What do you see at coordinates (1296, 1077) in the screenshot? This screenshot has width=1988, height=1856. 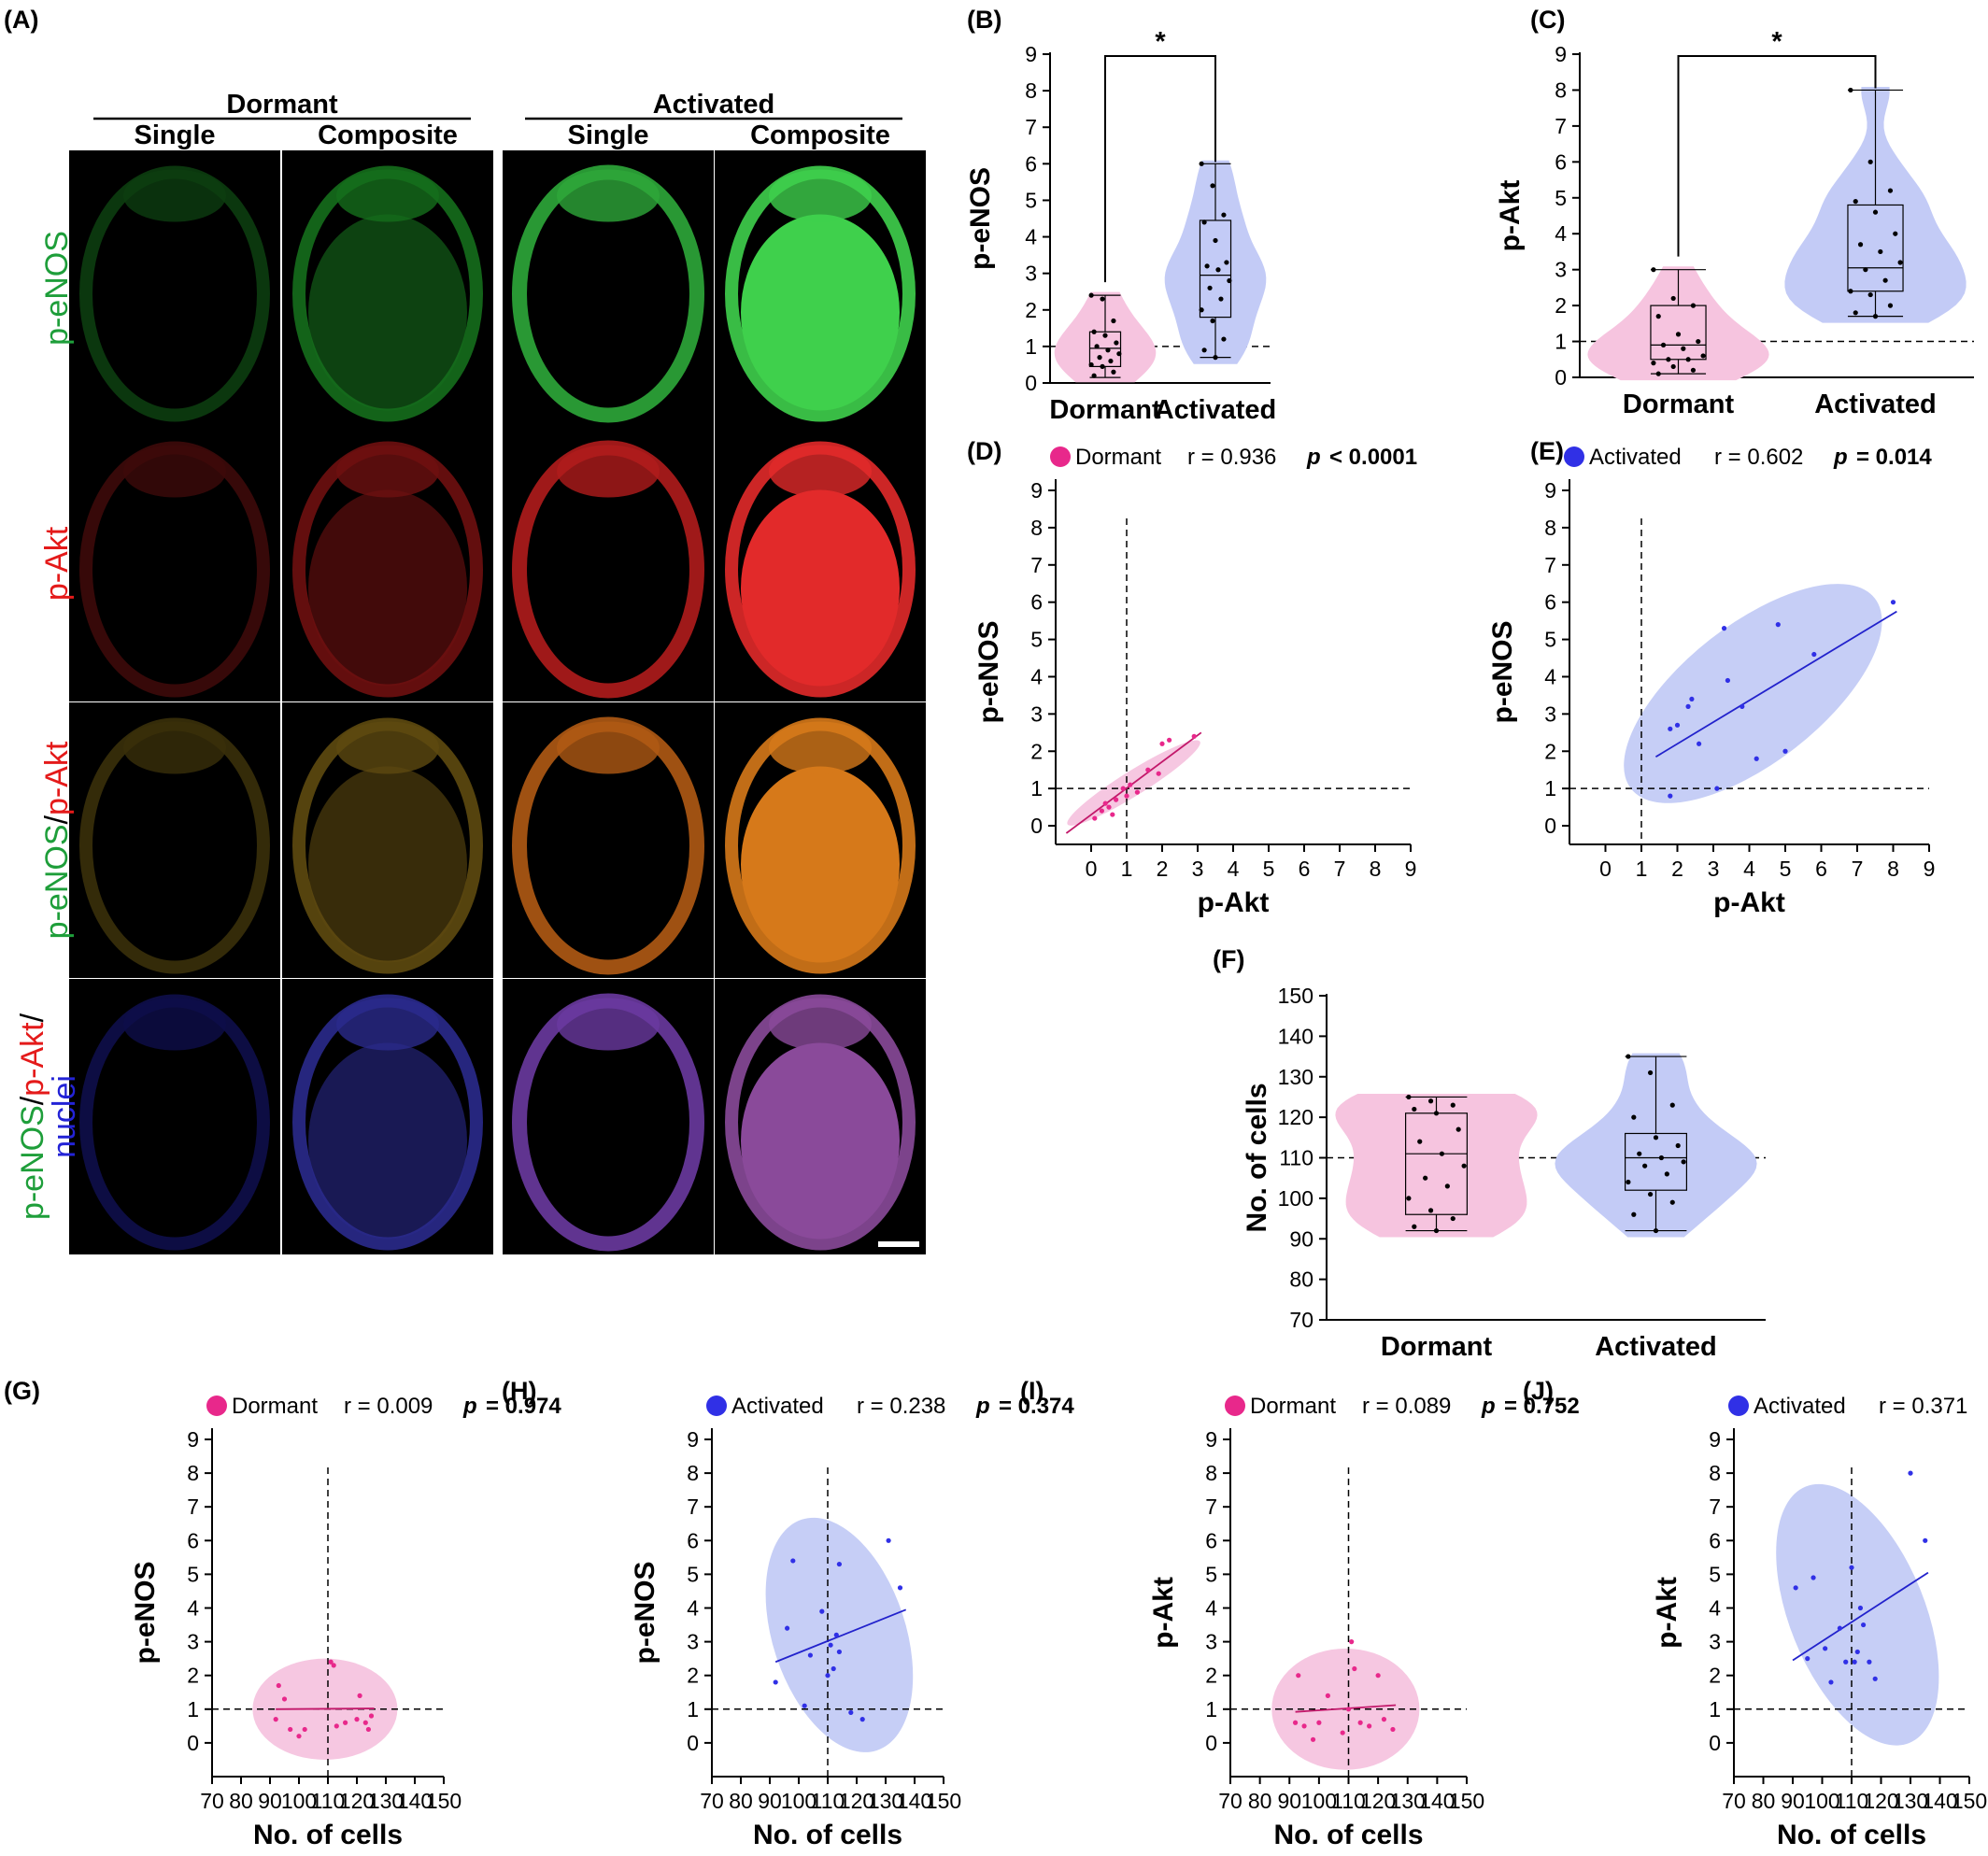 I see `y-tick-label: 130` at bounding box center [1296, 1077].